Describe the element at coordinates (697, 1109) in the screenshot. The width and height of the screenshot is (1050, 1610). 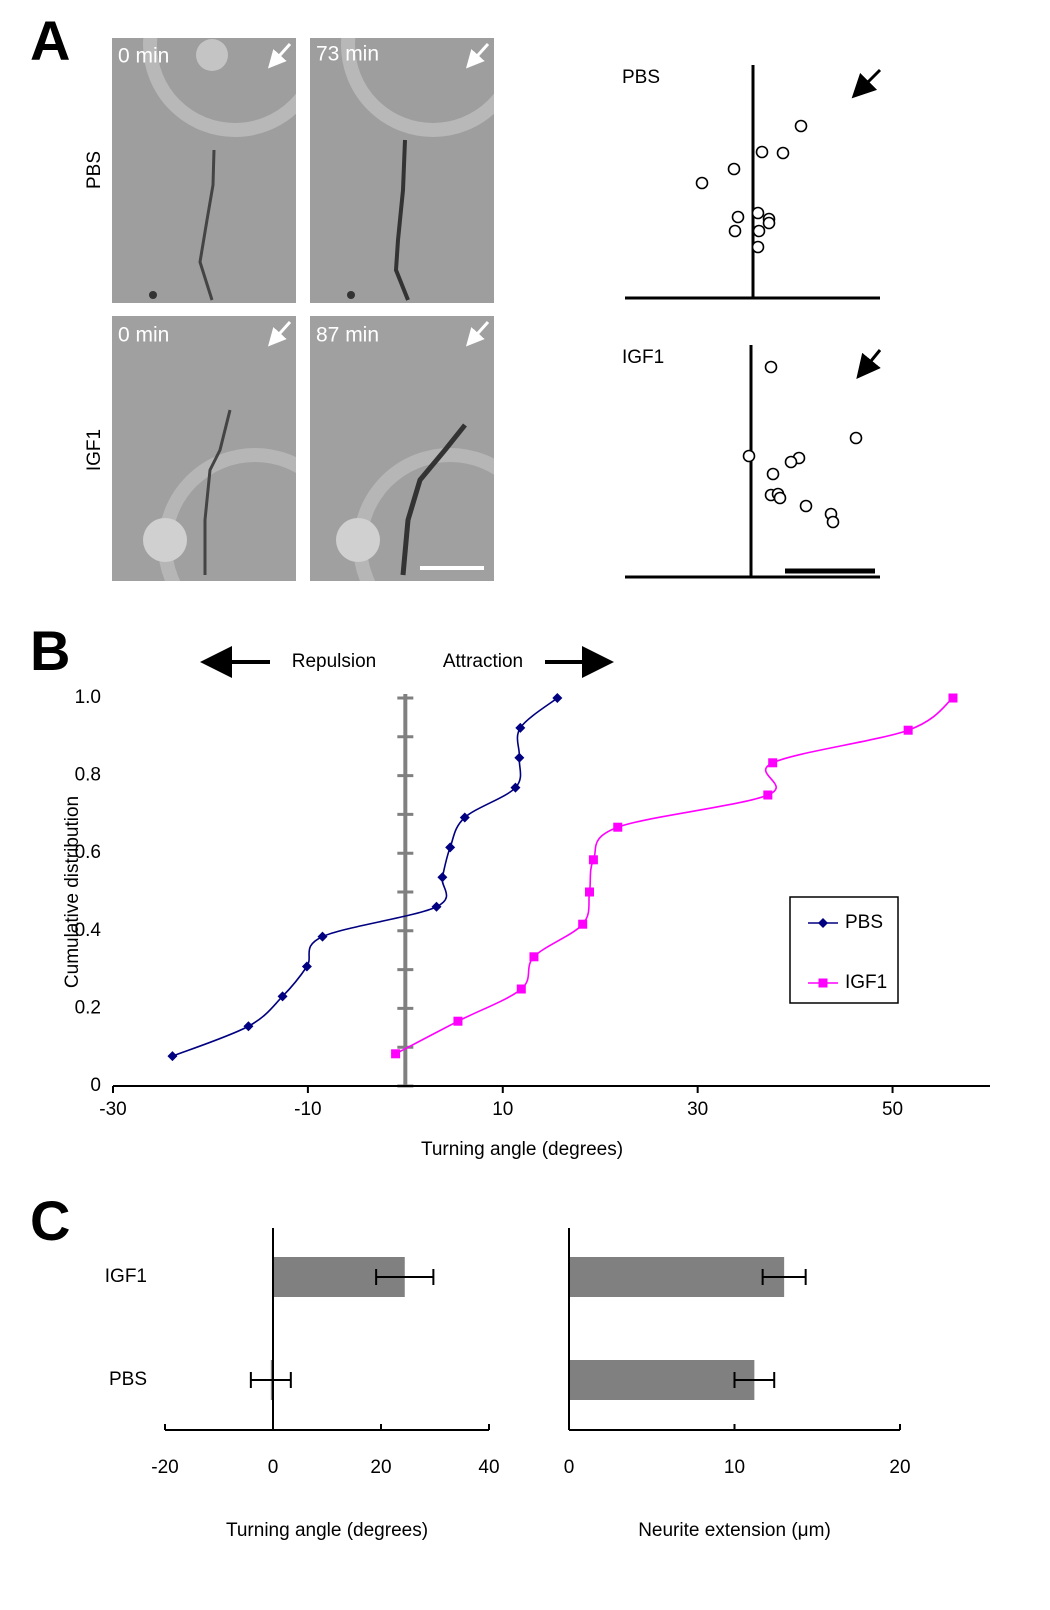
I see `x-tick-label: 30` at that location.